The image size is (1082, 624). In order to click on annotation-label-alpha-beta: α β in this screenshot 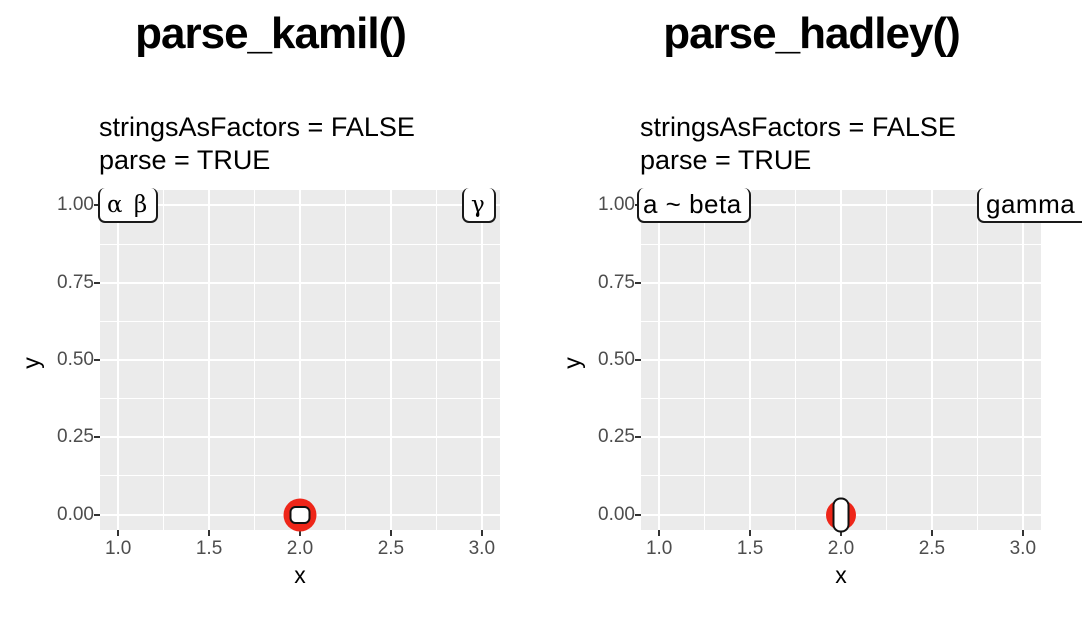, I will do `click(128, 205)`.